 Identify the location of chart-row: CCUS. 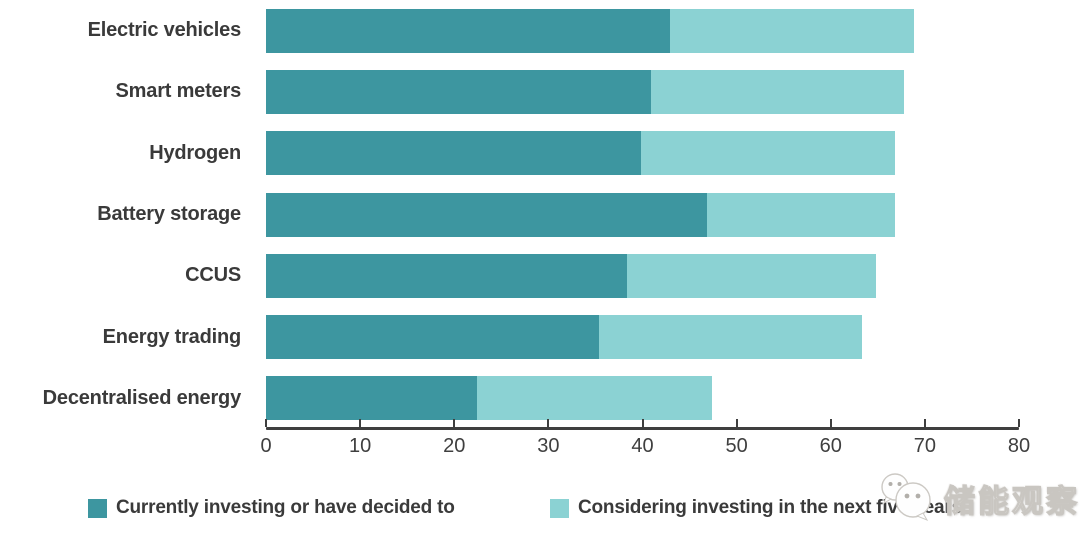
(540, 275).